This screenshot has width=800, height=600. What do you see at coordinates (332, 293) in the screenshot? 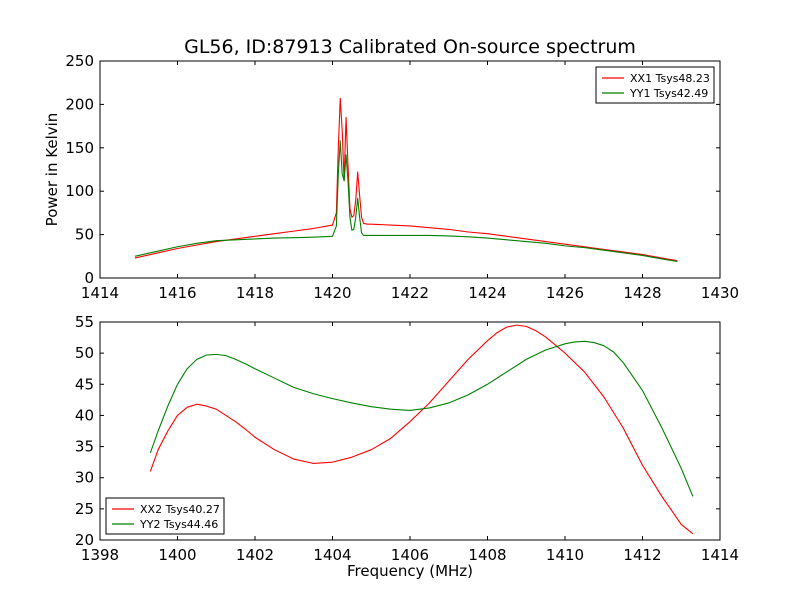
I see `x-tick-label: 1420` at bounding box center [332, 293].